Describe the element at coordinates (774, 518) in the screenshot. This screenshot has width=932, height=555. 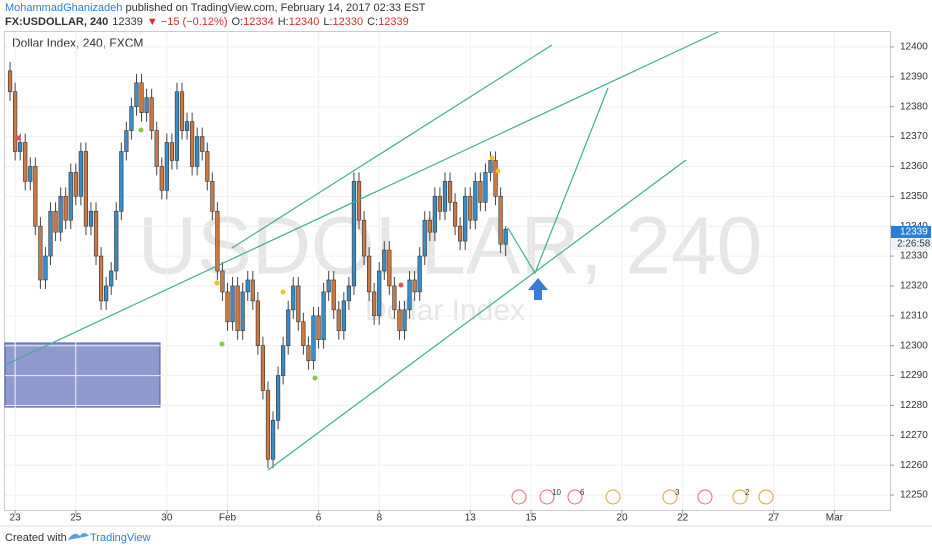
I see `x-tick-label: 27` at that location.